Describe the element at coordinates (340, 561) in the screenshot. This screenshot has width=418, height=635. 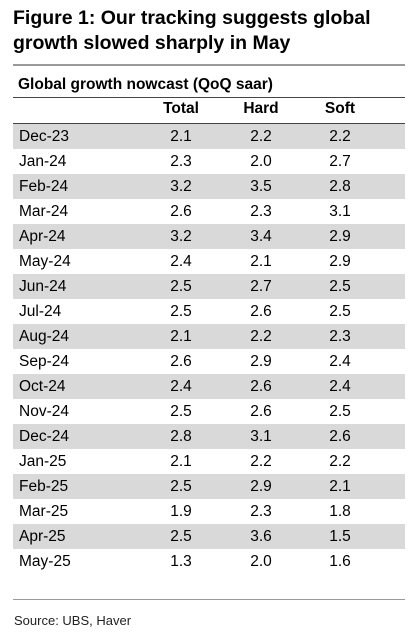
I see `table-cell-soft: 1.6` at that location.